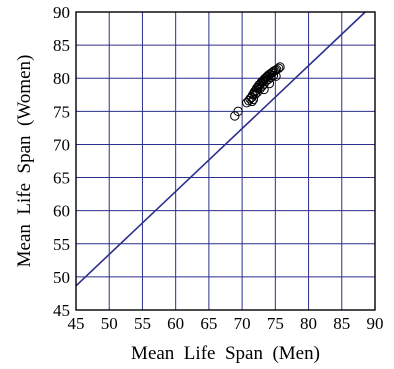 The width and height of the screenshot is (394, 369). Describe the element at coordinates (61, 78) in the screenshot. I see `y-tick-label: 80` at that location.